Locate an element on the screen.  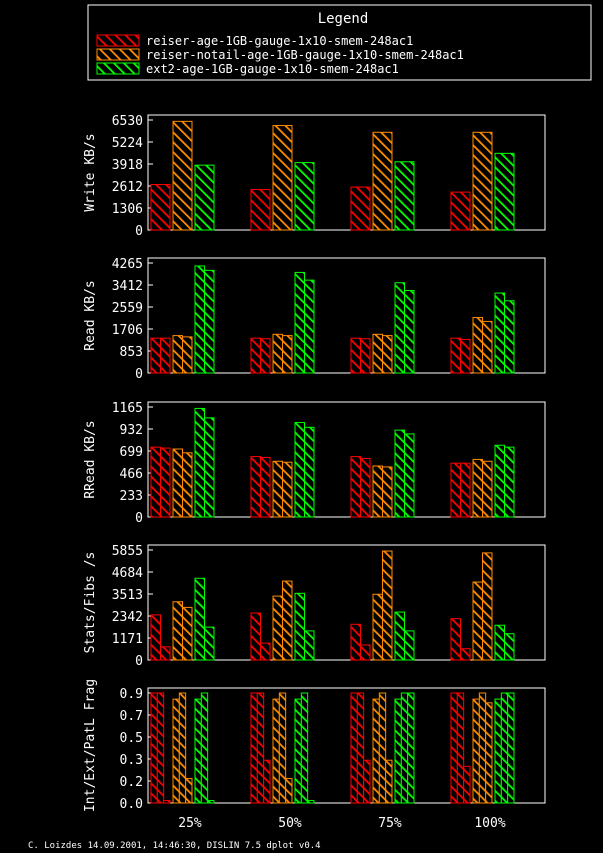
y-tick-label: 3918 is located at coordinates (127, 165).